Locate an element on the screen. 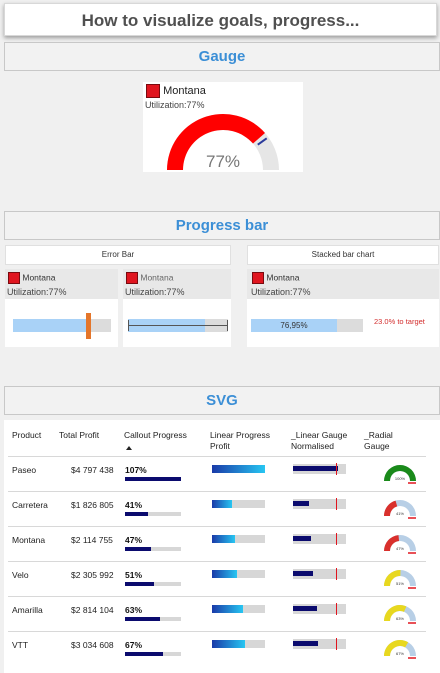  progress-card-1-util: Utilization:77% is located at coordinates (37, 292).